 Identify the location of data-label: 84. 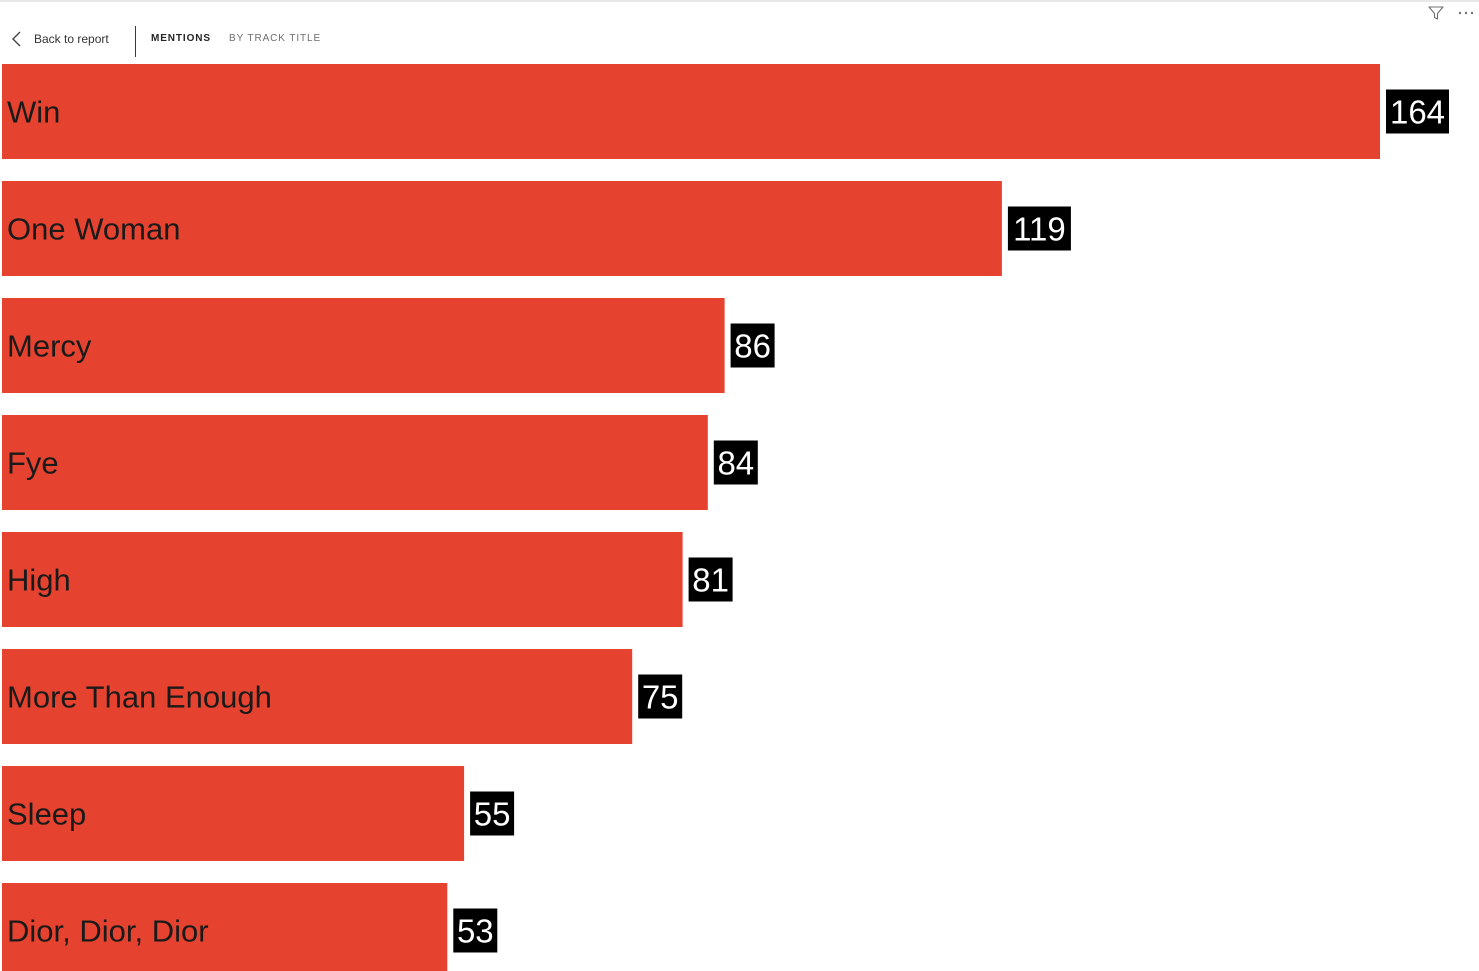
(735, 463).